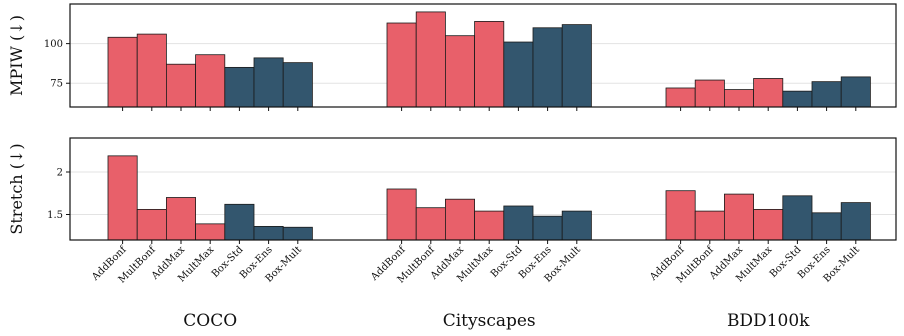 The image size is (904, 336). I want to click on y-tick-label: 1.5, so click(55, 215).